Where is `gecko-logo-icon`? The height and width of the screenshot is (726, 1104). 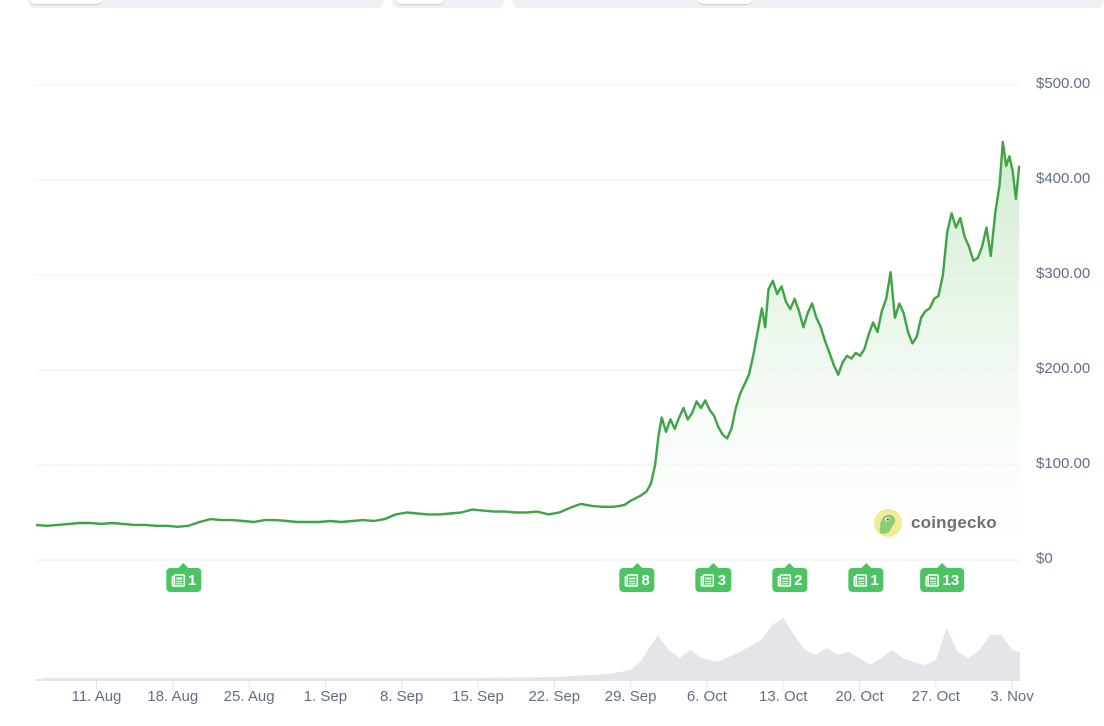 gecko-logo-icon is located at coordinates (888, 523).